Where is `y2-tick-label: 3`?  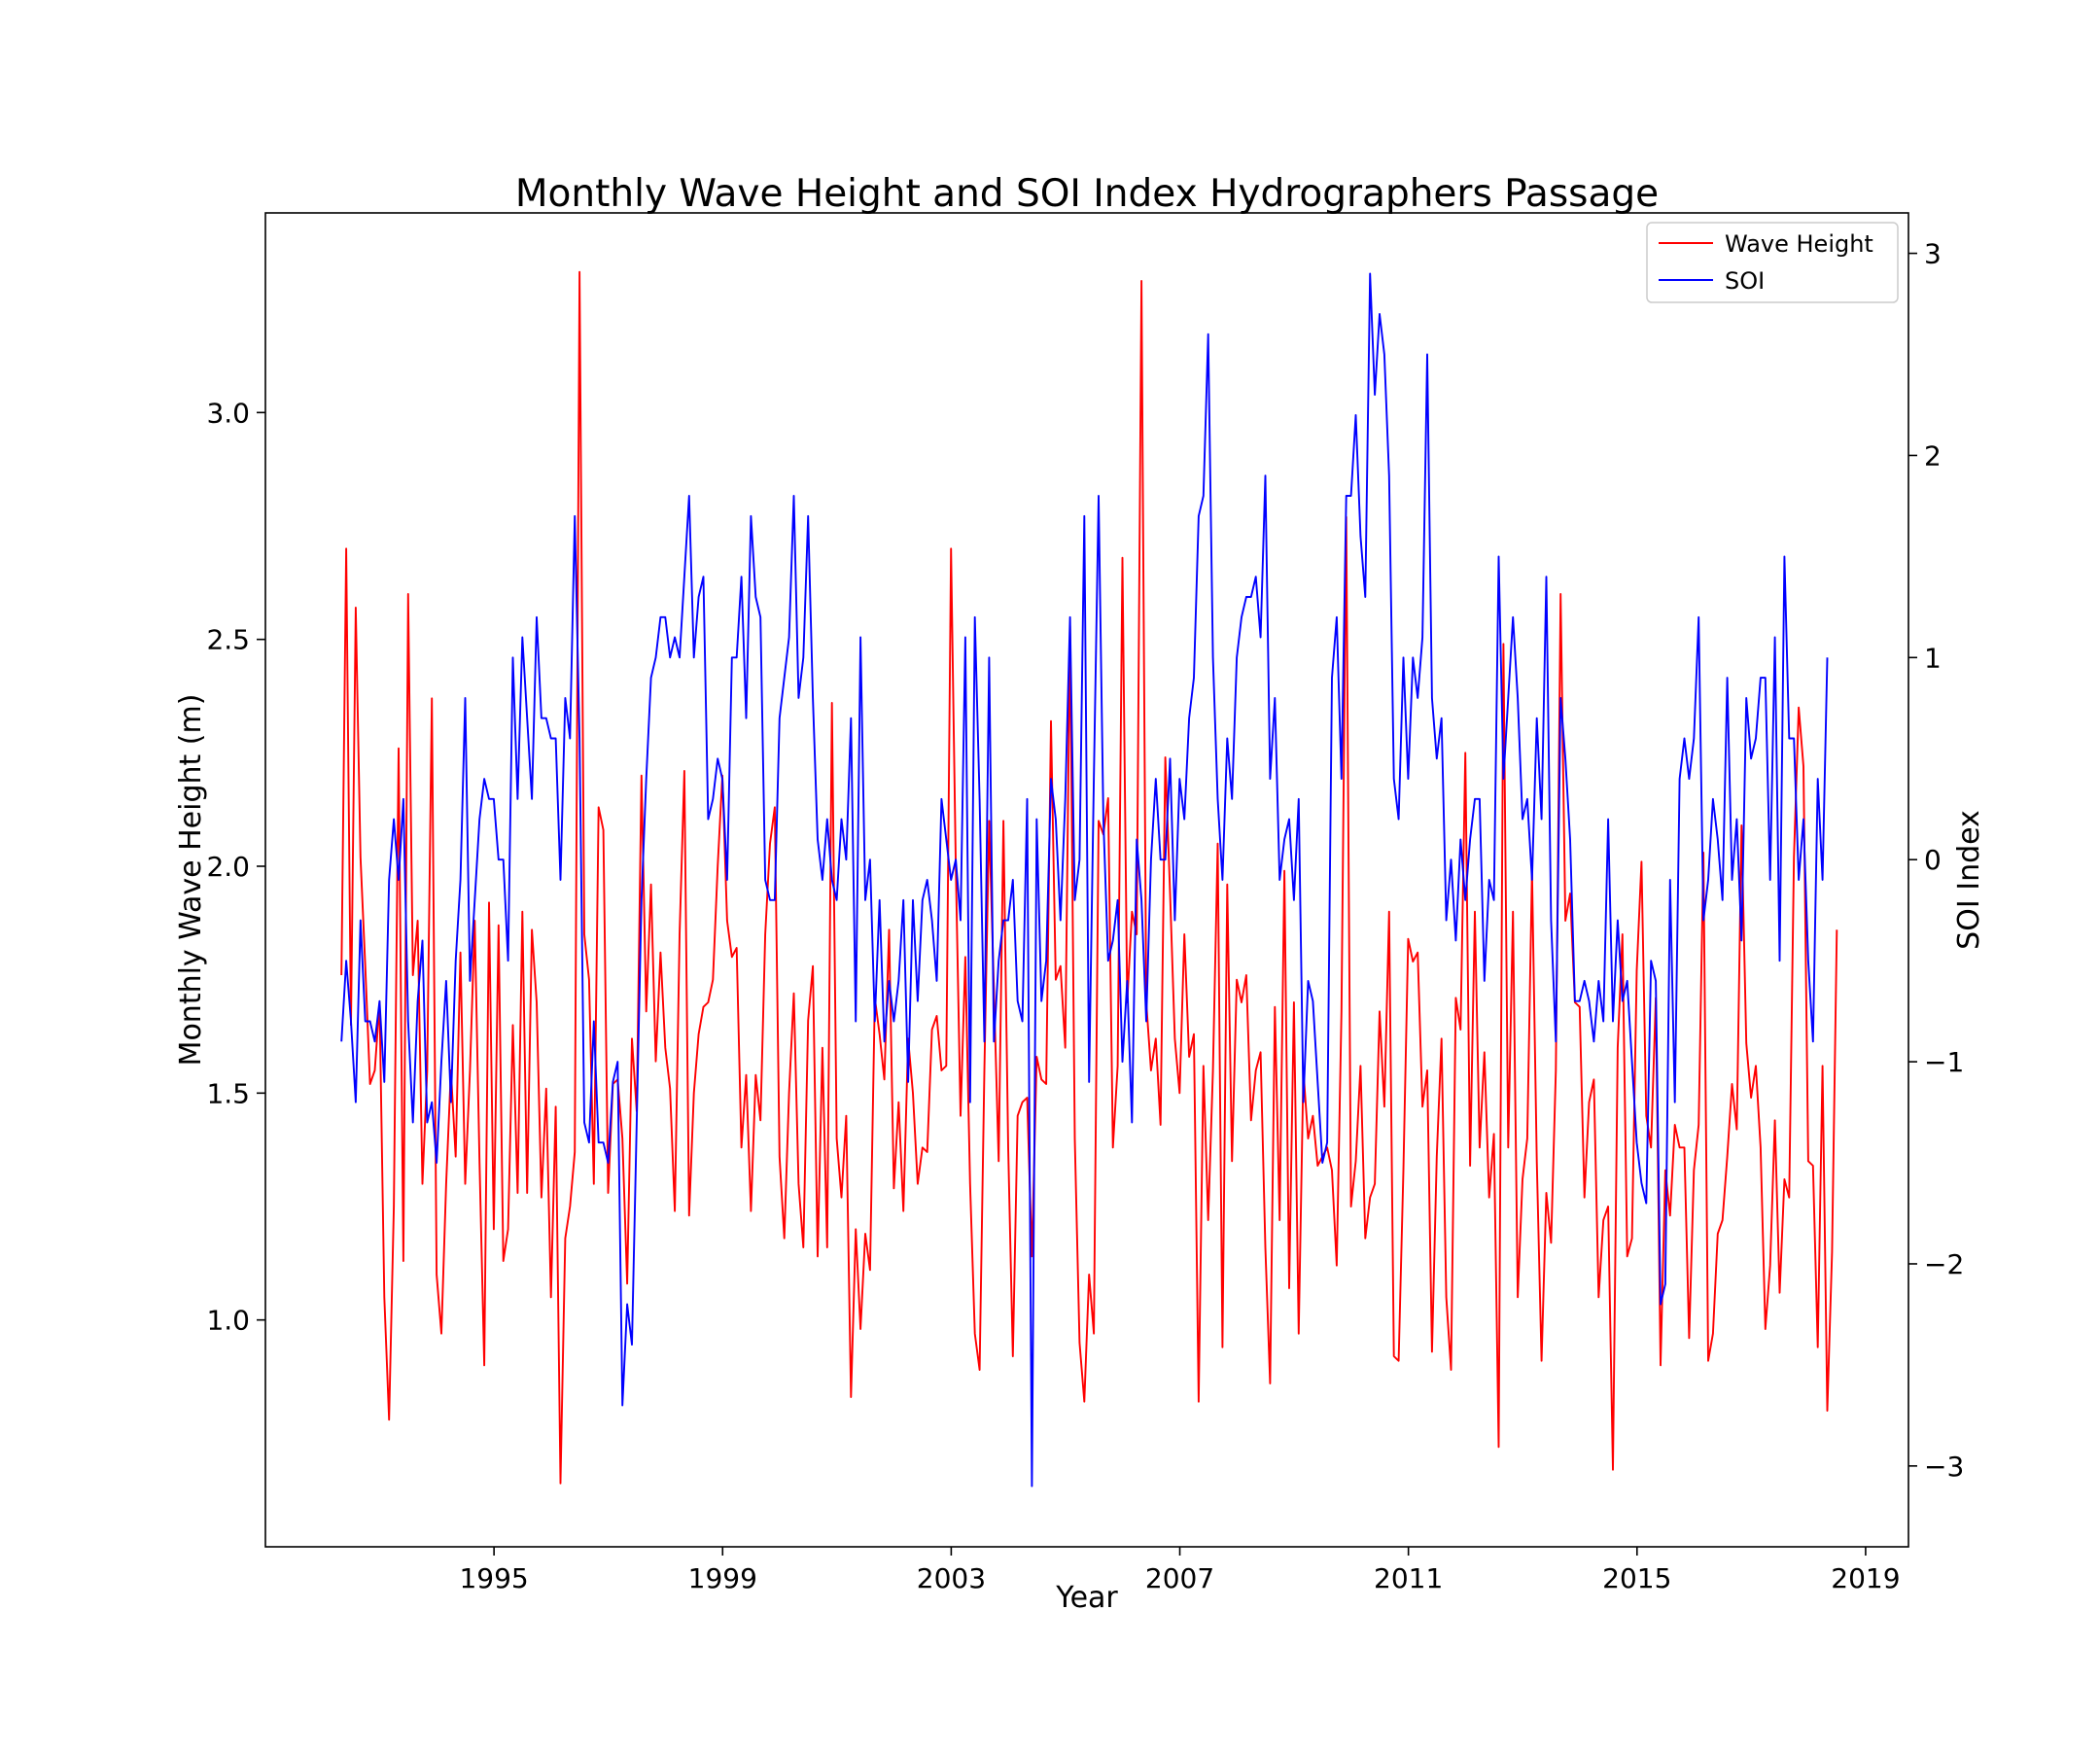 y2-tick-label: 3 is located at coordinates (1933, 254).